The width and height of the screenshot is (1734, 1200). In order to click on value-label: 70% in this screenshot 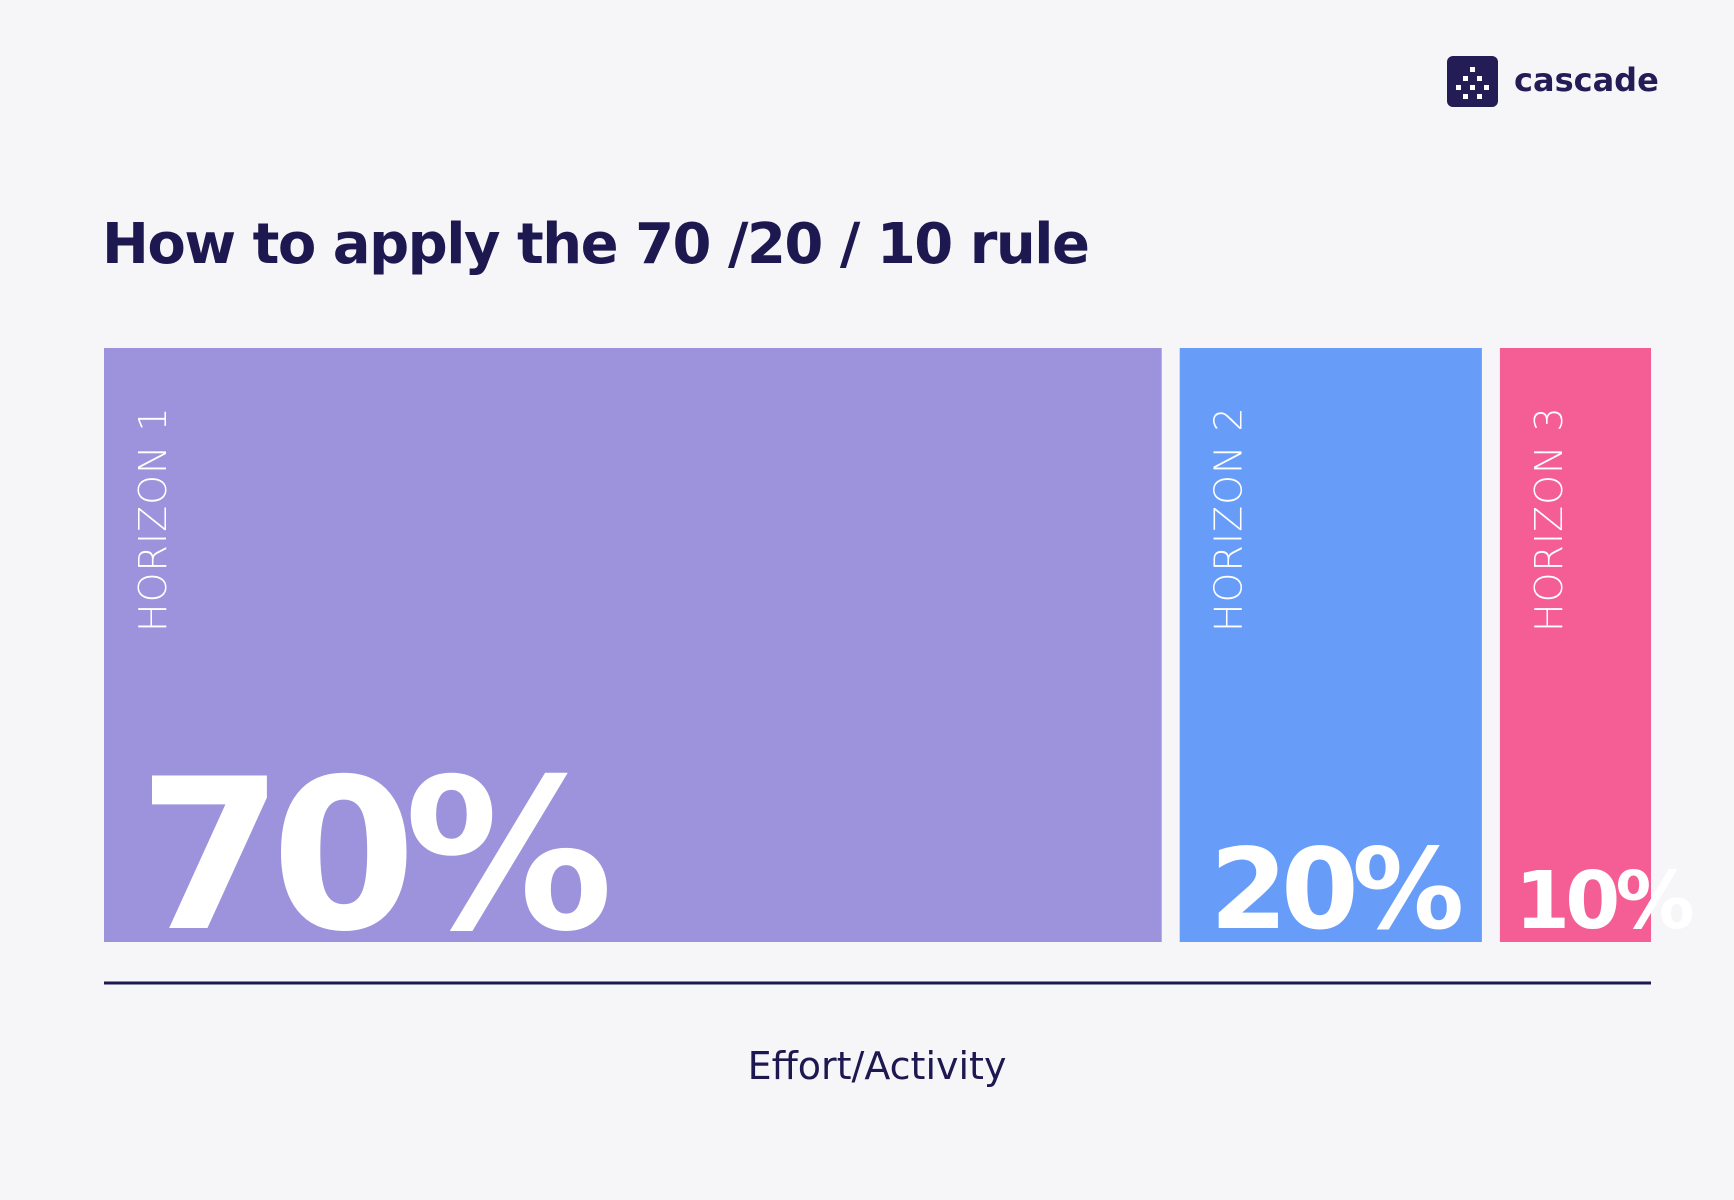, I will do `click(372, 856)`.